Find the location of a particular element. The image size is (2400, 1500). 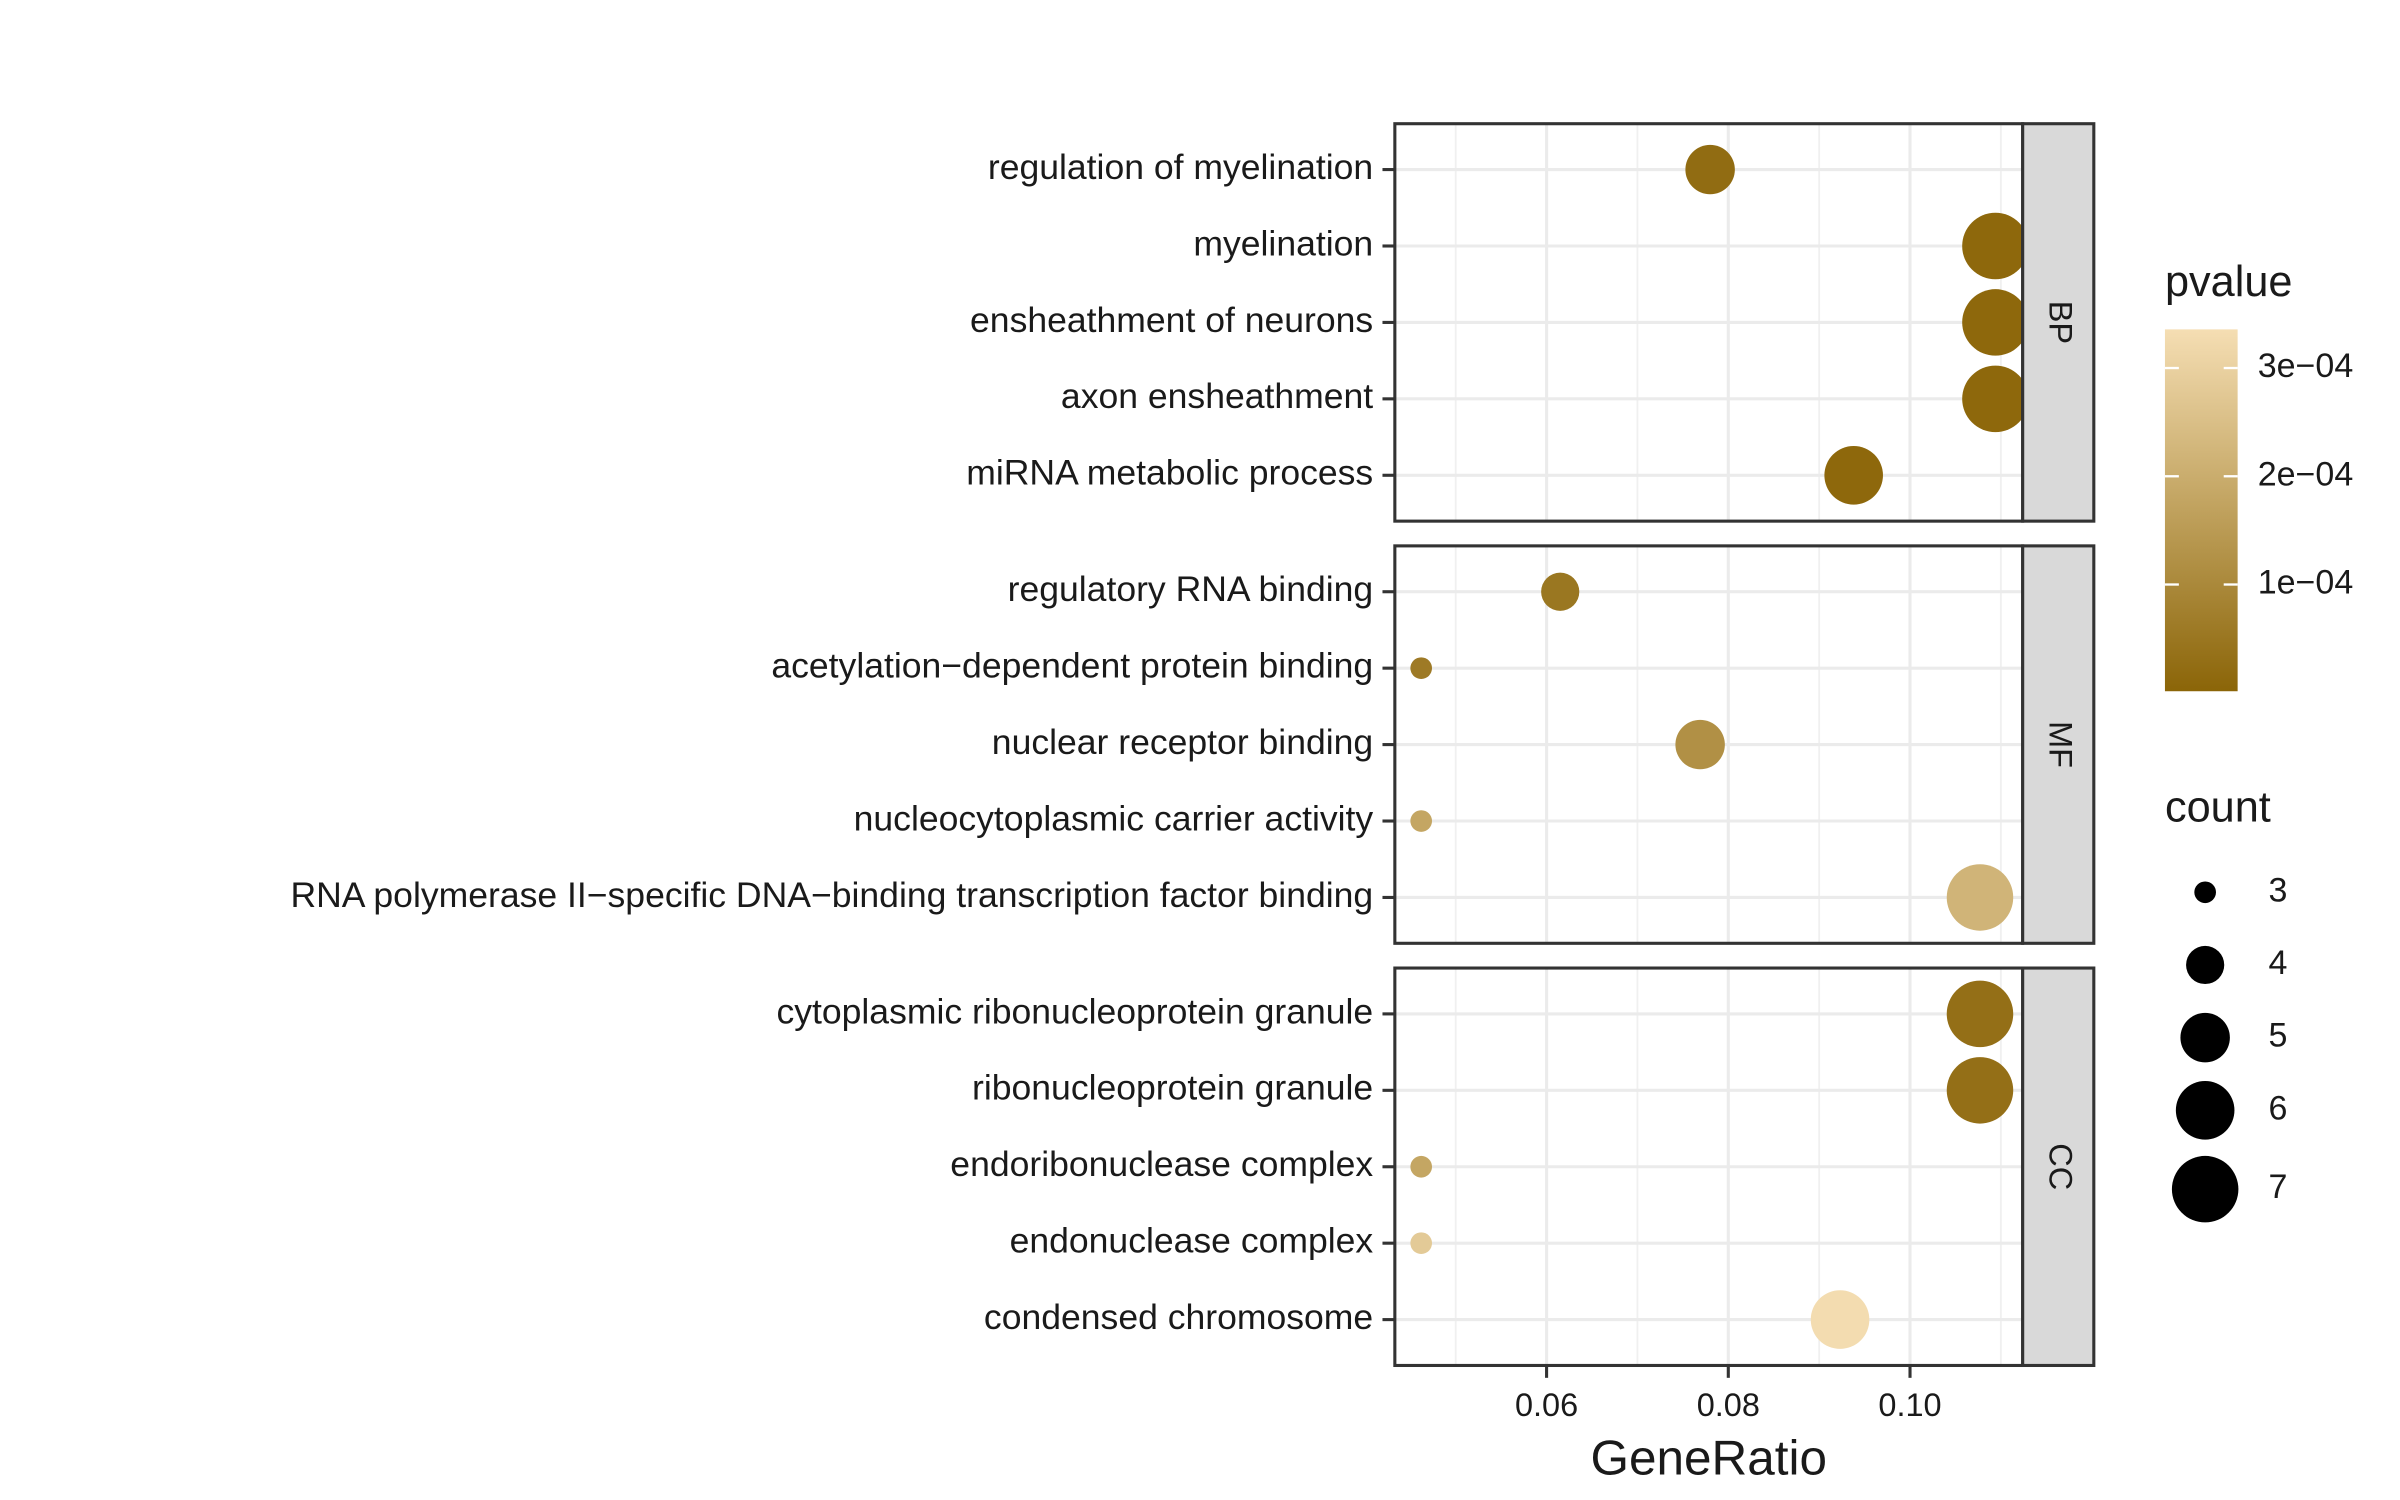

strip-label: MF is located at coordinates (2061, 744).